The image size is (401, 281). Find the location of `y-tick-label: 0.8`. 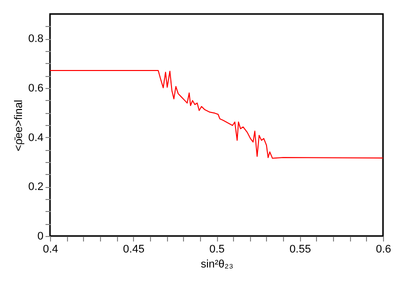

y-tick-label: 0.8 is located at coordinates (36, 39).